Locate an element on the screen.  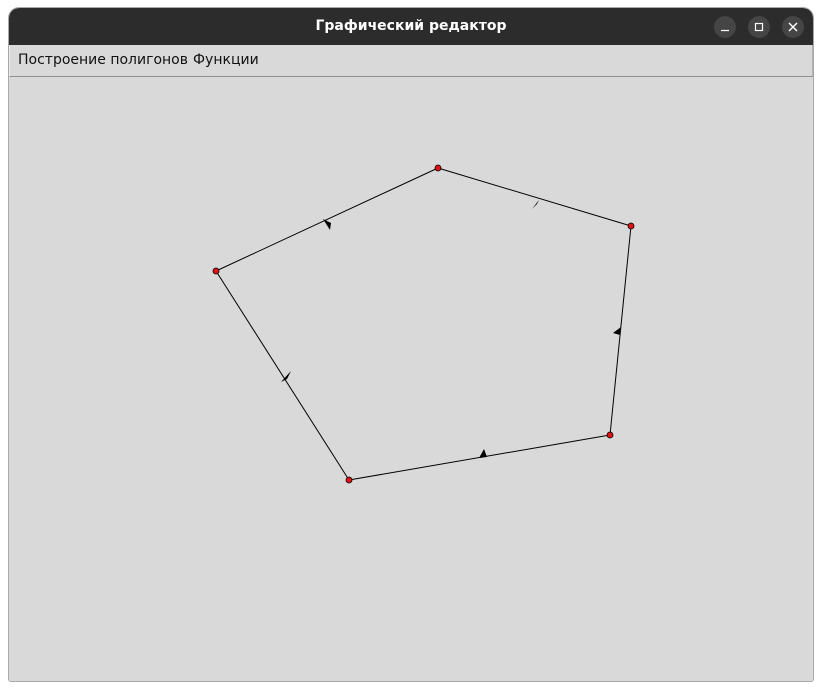
minimize-button is located at coordinates (725, 27).